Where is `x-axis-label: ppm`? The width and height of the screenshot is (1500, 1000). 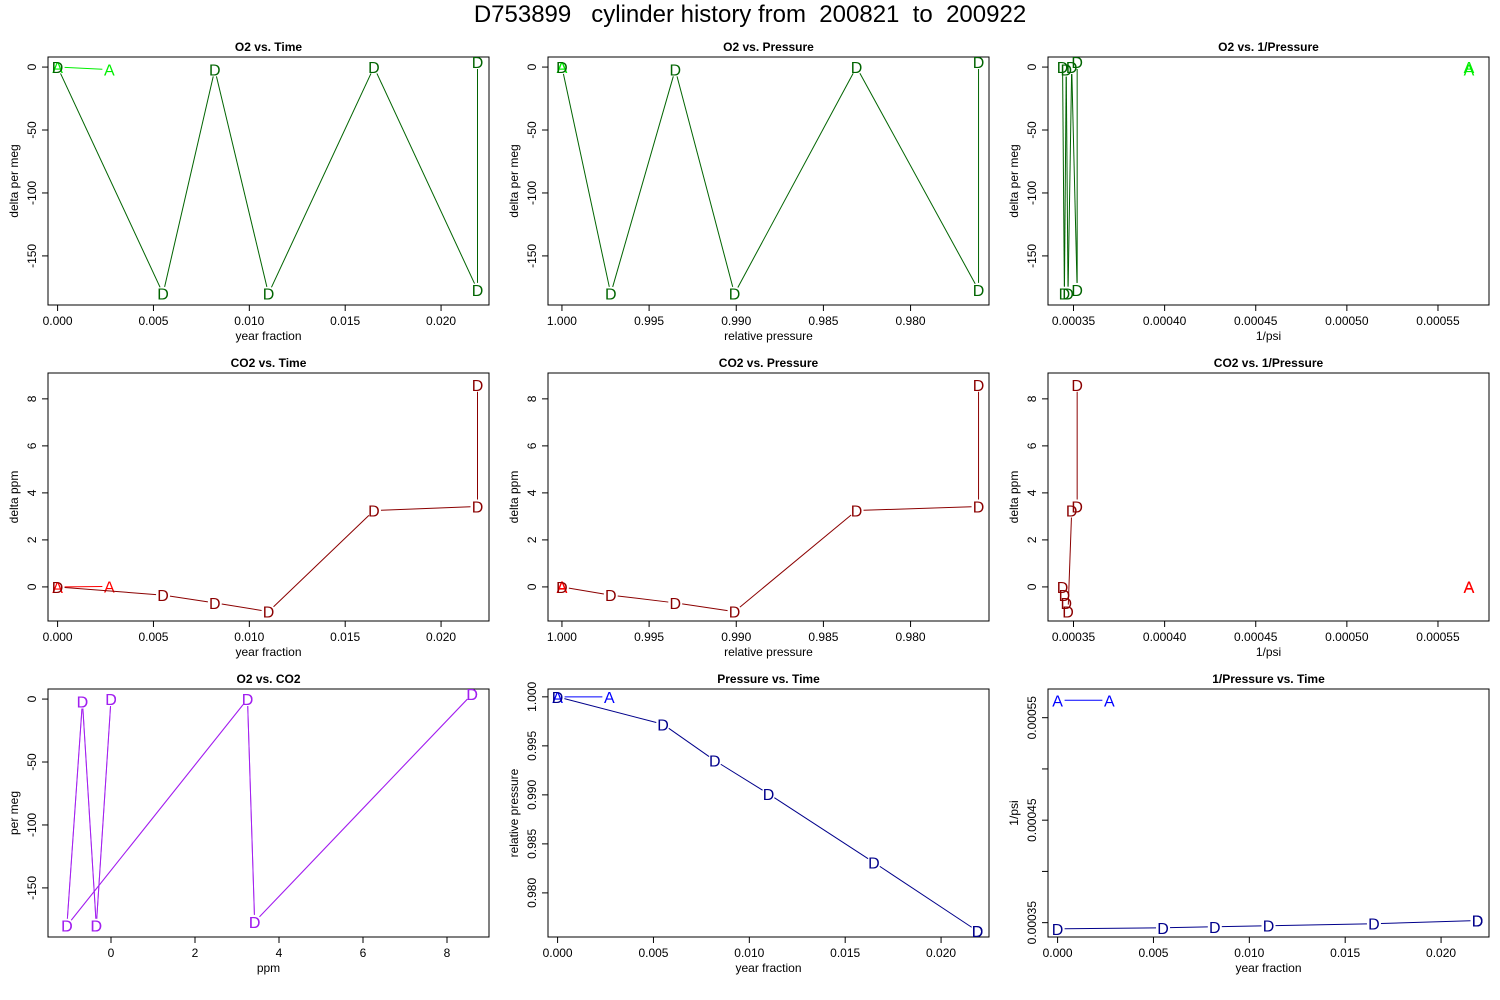 x-axis-label: ppm is located at coordinates (268, 968).